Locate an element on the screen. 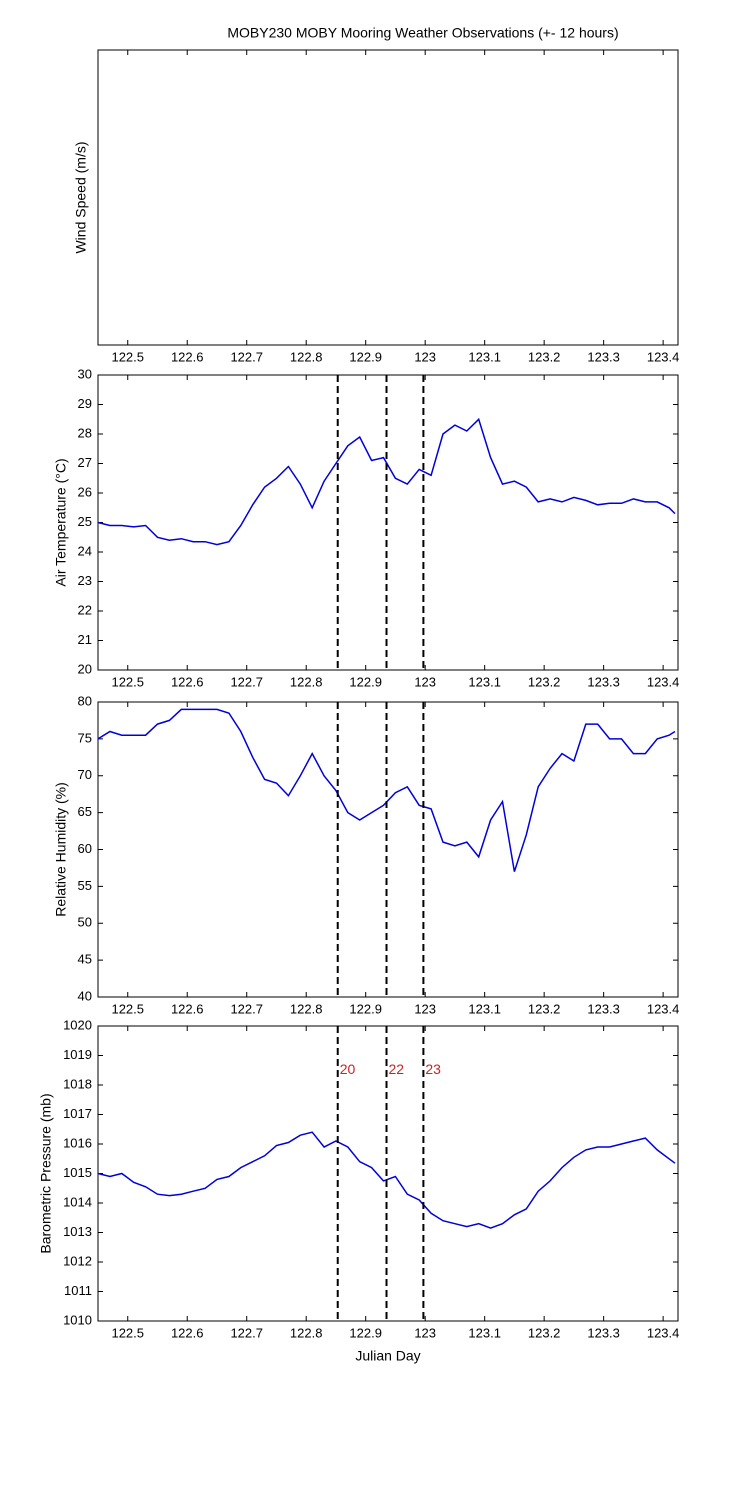  annotation: 22 is located at coordinates (397, 1069).